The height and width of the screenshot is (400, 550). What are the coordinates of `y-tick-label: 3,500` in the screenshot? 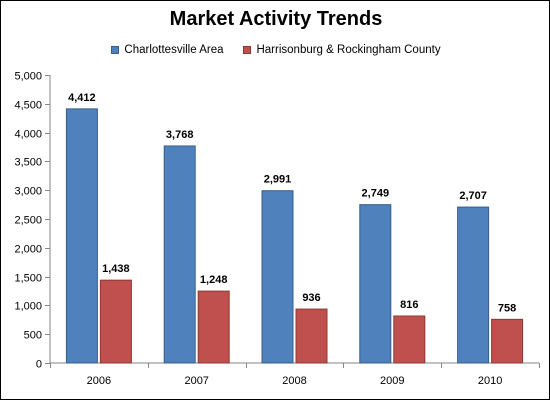 It's located at (28, 163).